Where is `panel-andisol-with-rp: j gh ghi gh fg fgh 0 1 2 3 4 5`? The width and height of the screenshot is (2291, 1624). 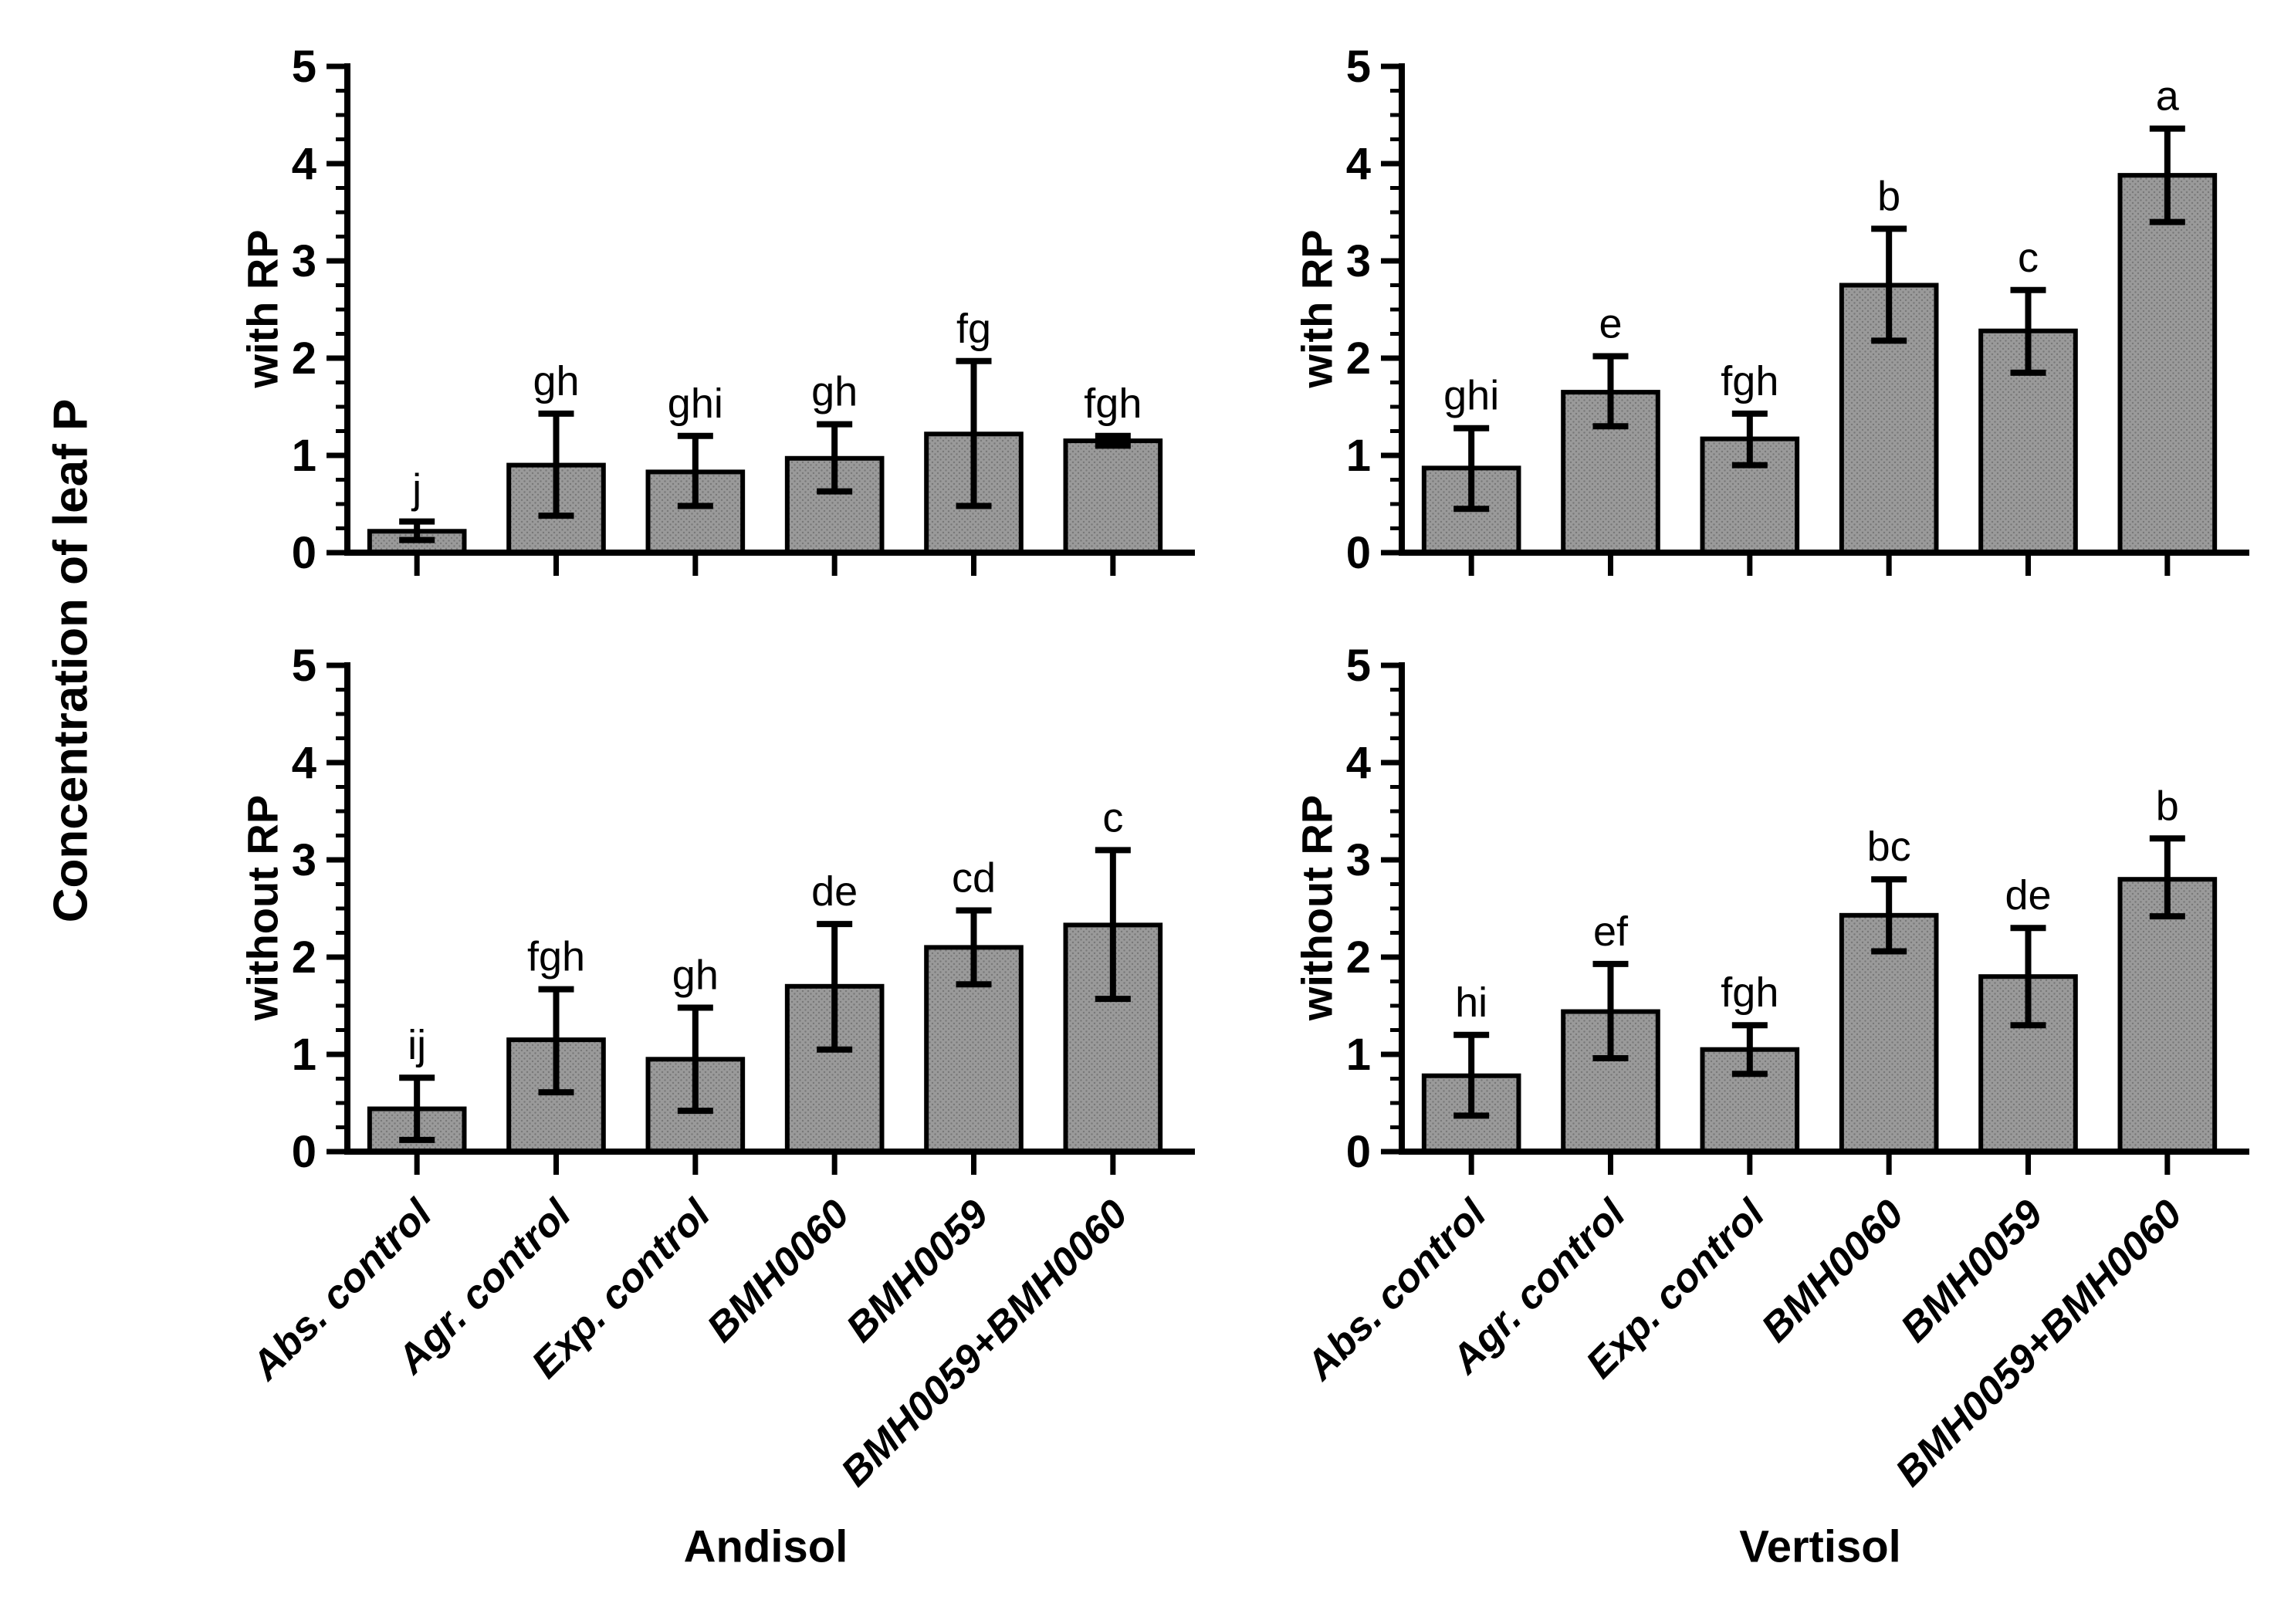 panel-andisol-with-rp: j gh ghi gh fg fgh 0 1 2 3 4 5 is located at coordinates (743, 310).